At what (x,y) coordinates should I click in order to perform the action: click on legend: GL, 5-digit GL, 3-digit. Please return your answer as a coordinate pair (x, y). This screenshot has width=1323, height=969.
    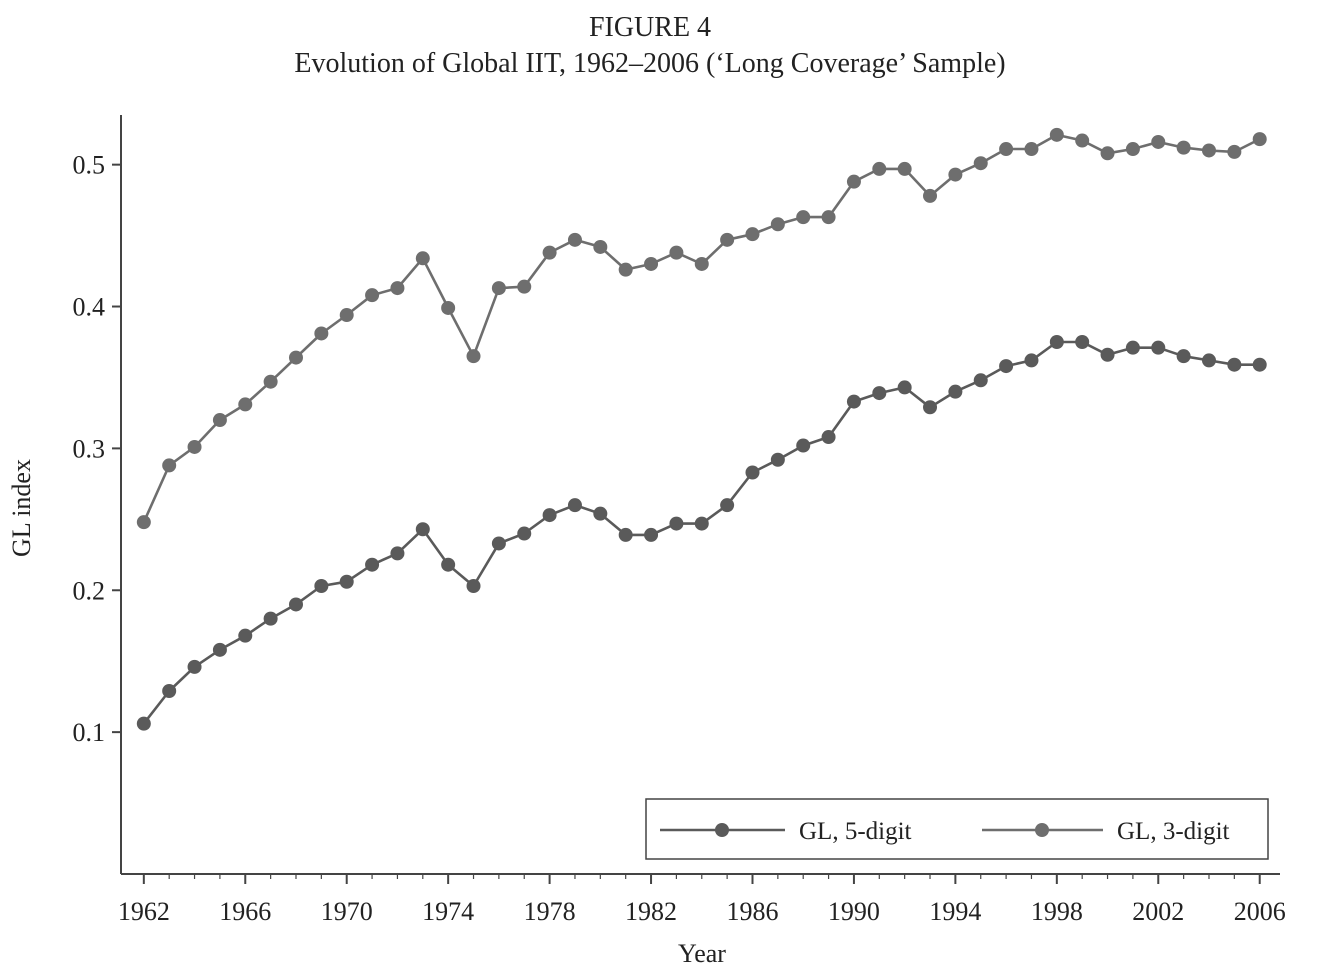
    Looking at the image, I should click on (957, 829).